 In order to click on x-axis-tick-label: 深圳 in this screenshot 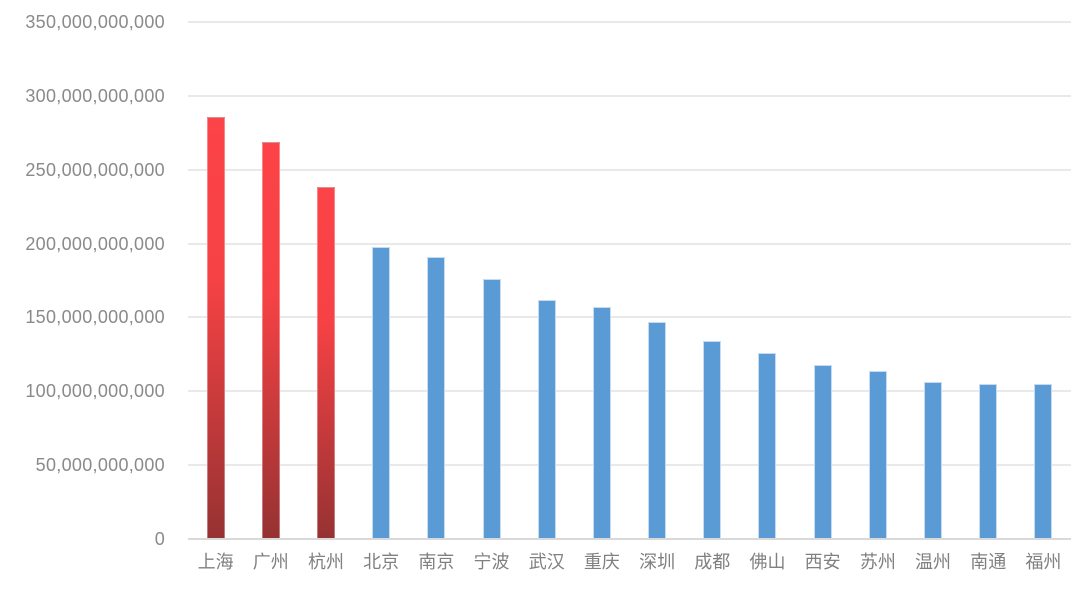, I will do `click(657, 562)`.